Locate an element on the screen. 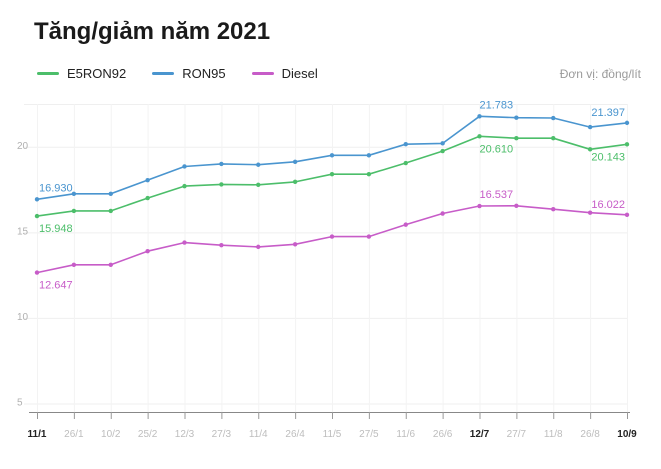  series-diesel-data-label: 16.022 is located at coordinates (608, 205).